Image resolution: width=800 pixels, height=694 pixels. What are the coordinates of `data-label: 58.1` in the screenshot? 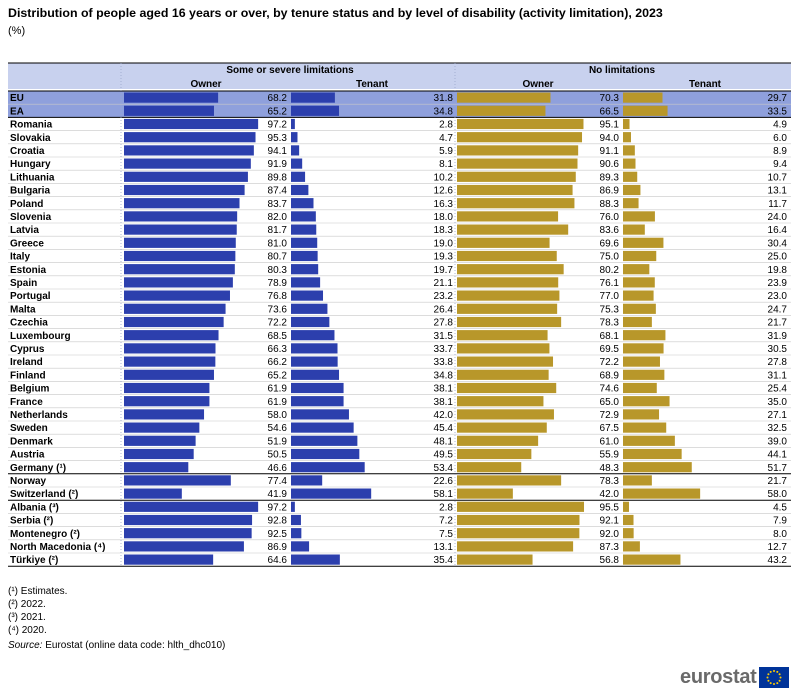 It's located at (444, 494).